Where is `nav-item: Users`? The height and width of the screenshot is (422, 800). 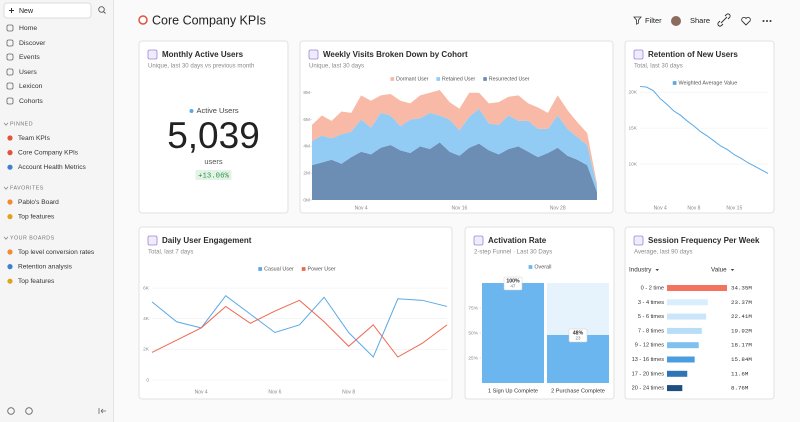
nav-item: Users is located at coordinates (28, 72).